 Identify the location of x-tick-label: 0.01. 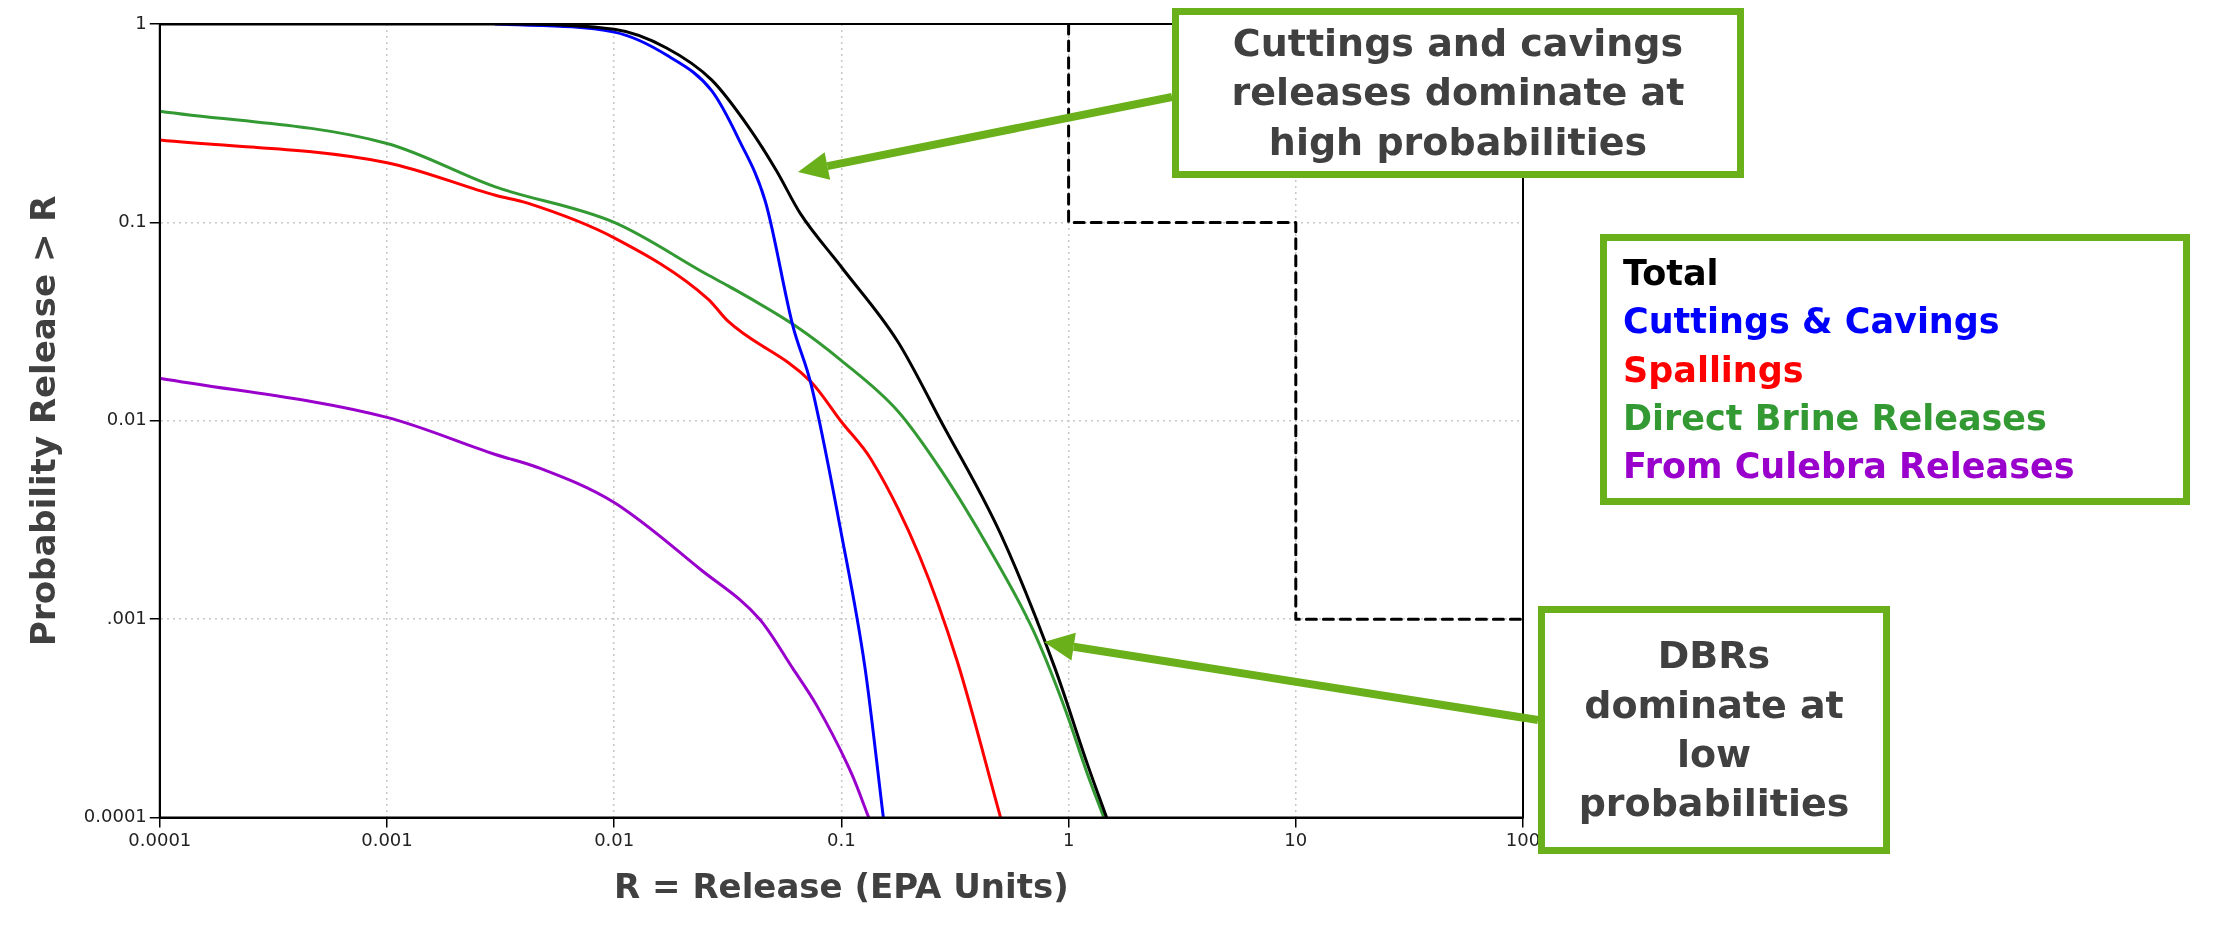
(614, 840).